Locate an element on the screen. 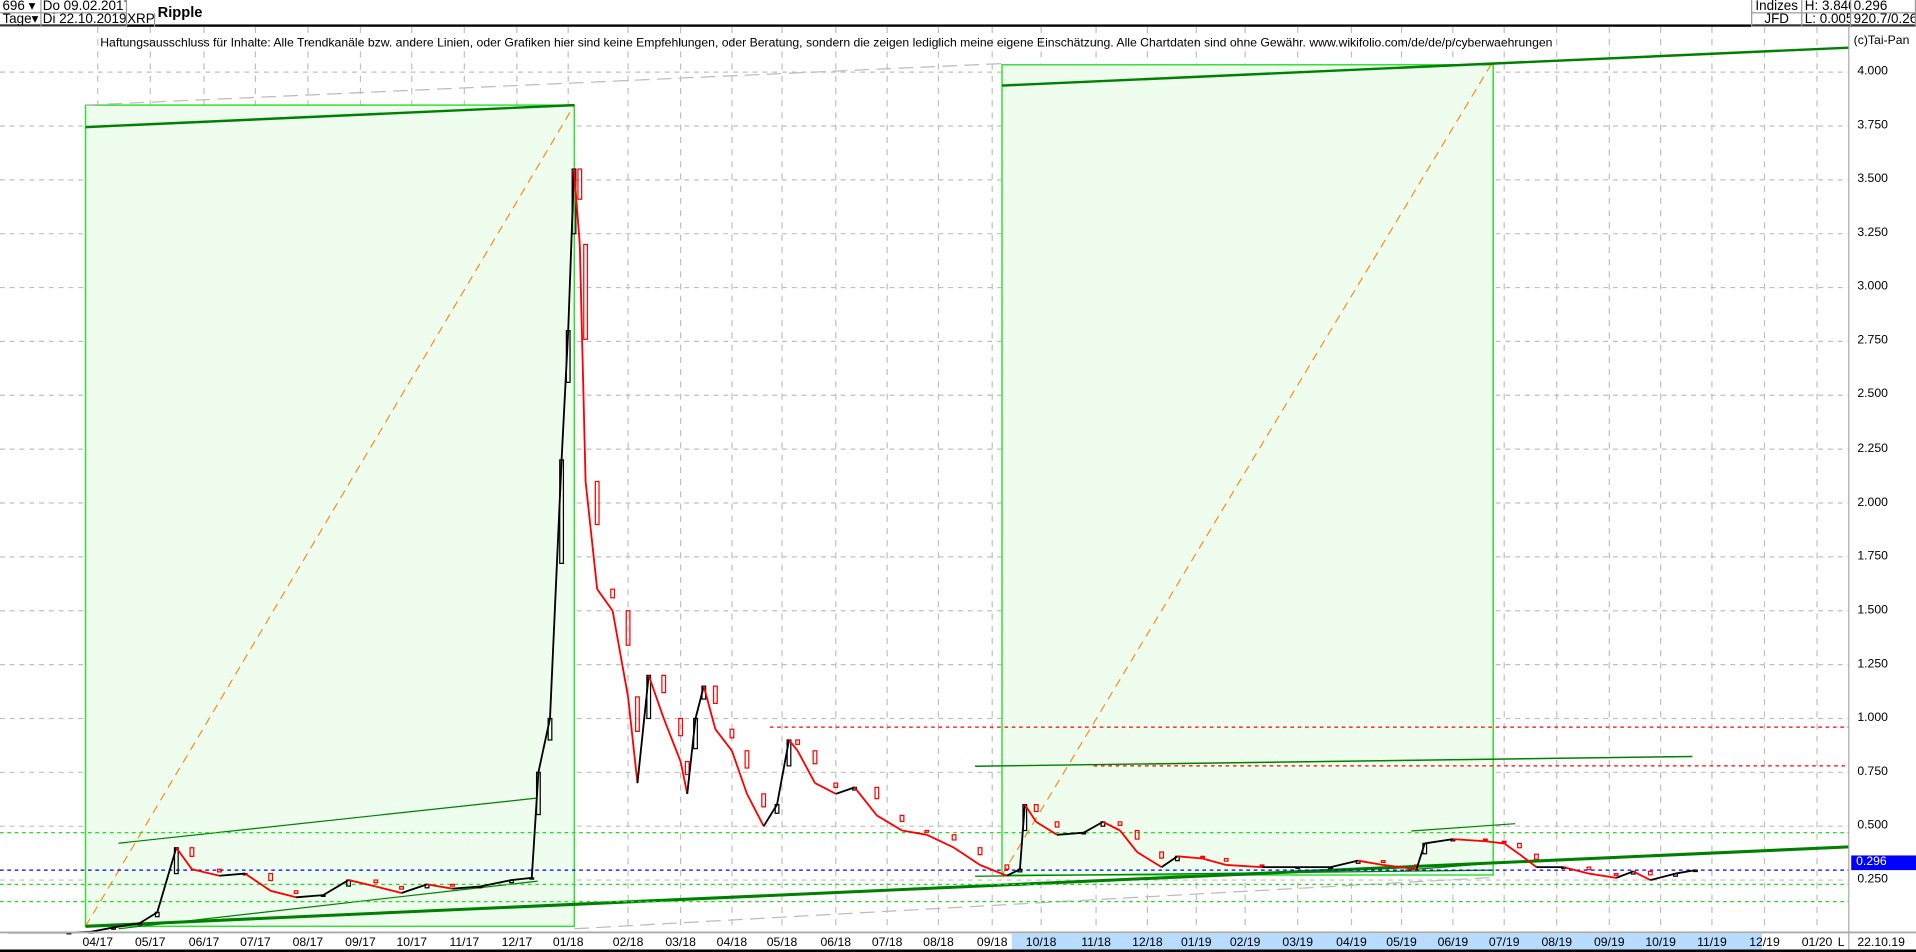 The height and width of the screenshot is (952, 1916). x-tick-label: 10/19 is located at coordinates (1660, 943).